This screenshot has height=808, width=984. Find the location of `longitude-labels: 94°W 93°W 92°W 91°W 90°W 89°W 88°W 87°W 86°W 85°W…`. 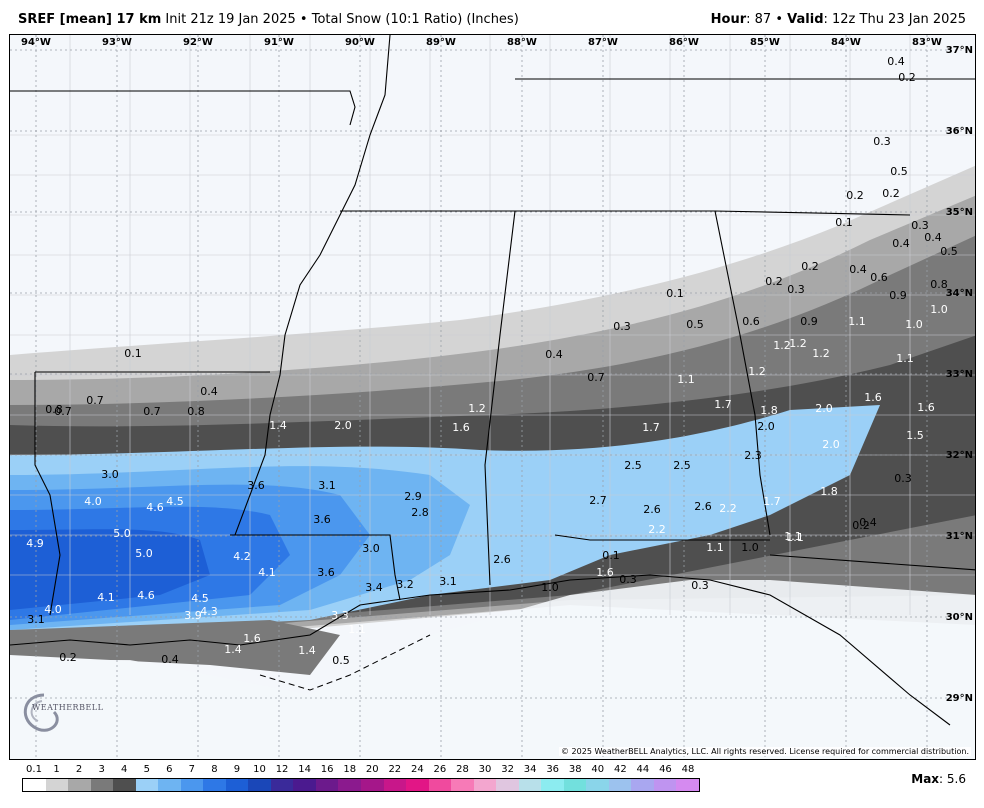

longitude-labels: 94°W 93°W 92°W 91°W 90°W 89°W 88°W 87°W 86°W 85°W… is located at coordinates (481, 42).